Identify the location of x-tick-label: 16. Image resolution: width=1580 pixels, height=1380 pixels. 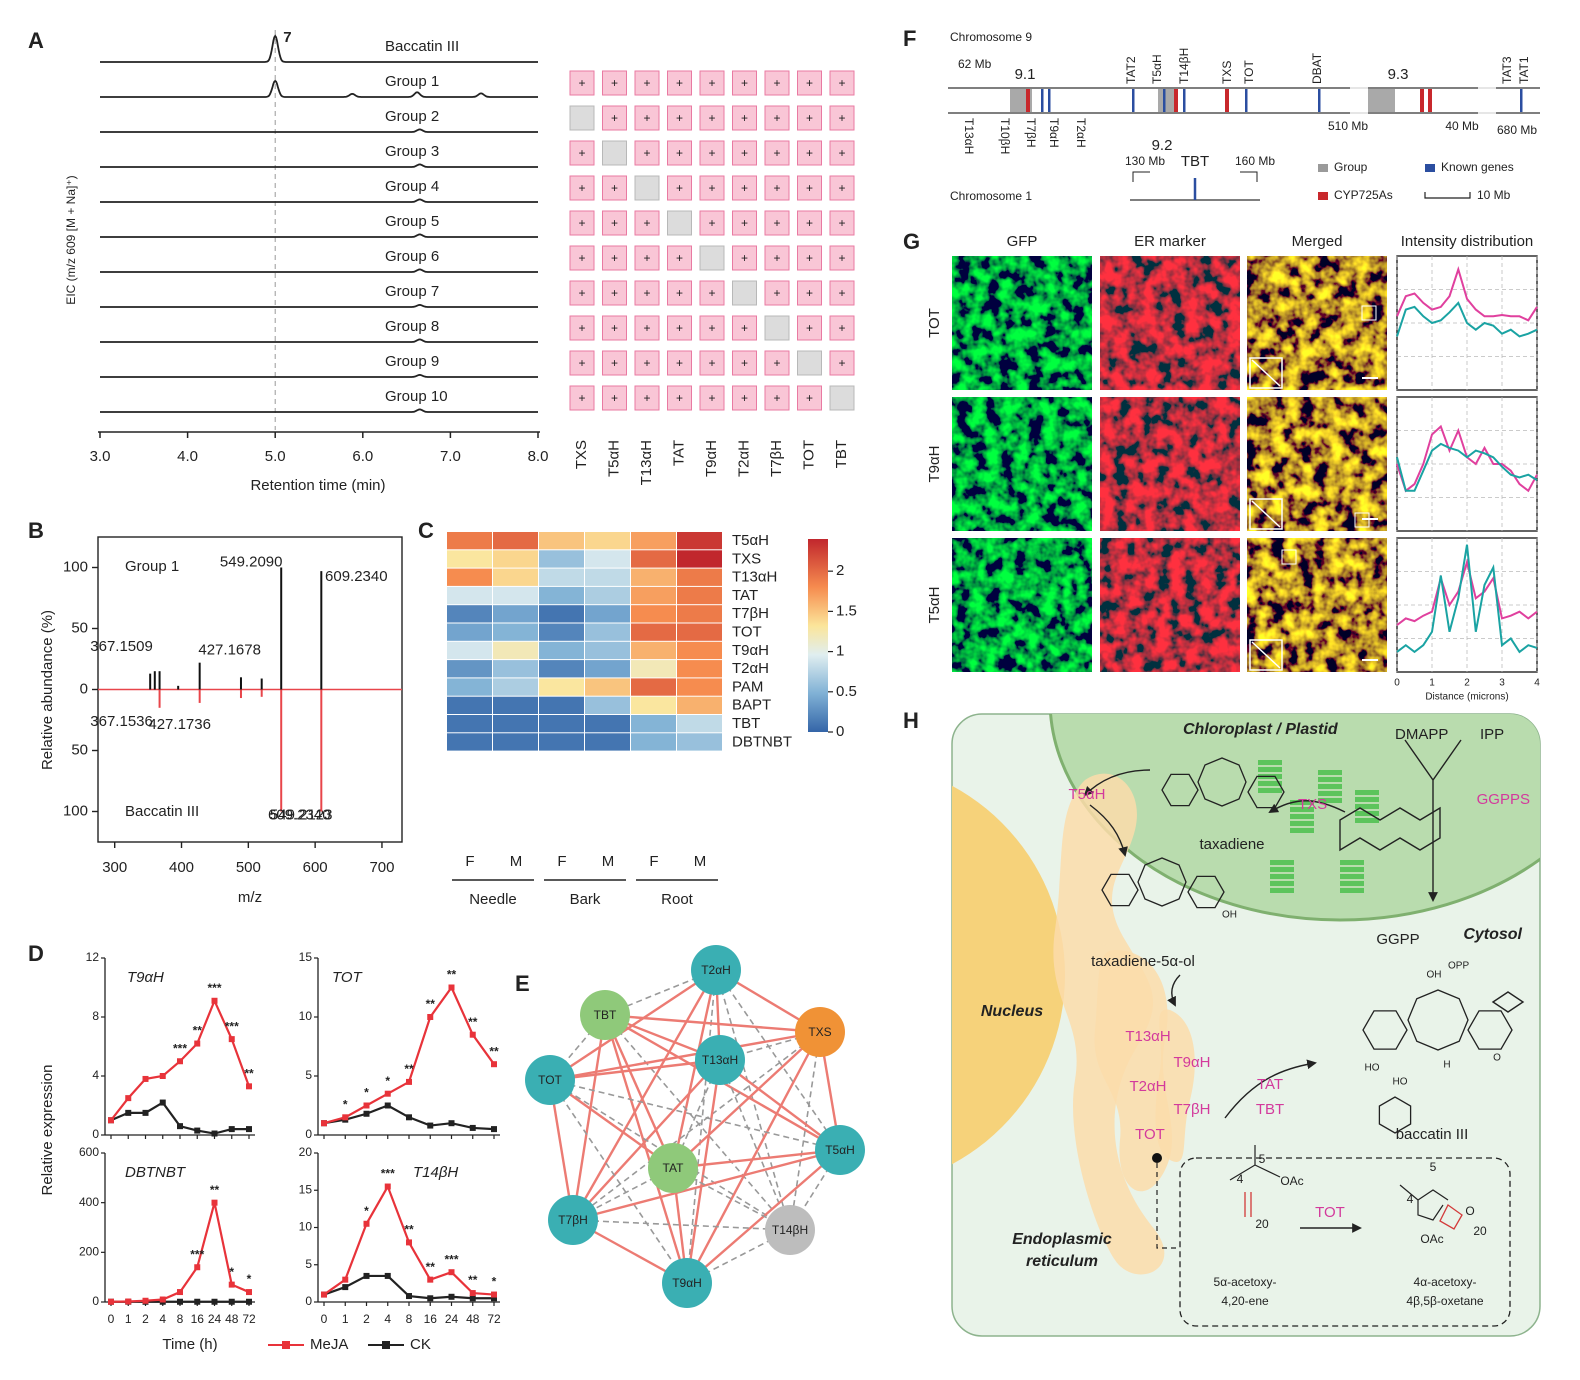
(431, 1319).